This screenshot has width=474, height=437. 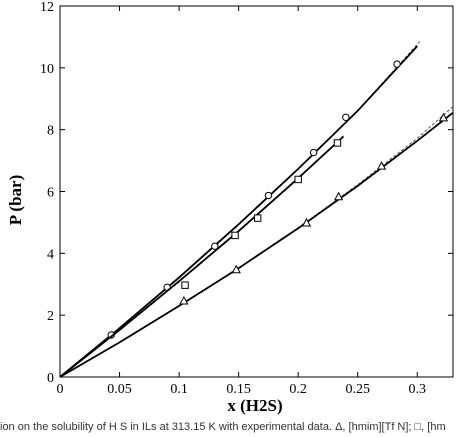 I want to click on x-tick-label: 0.15, so click(x=238, y=389).